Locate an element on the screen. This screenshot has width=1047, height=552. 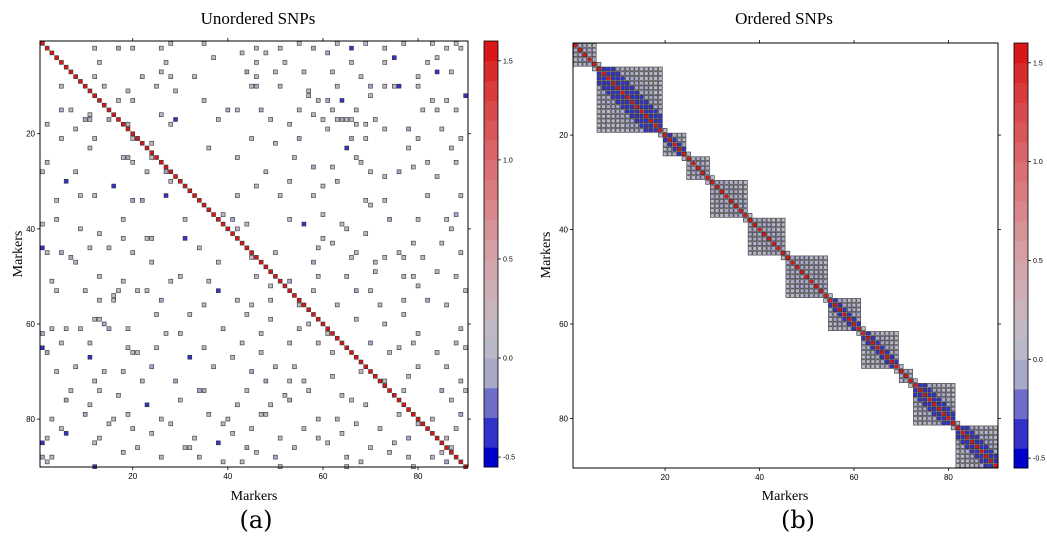
colorbar-tick-label: 0.0 is located at coordinates (1038, 360).